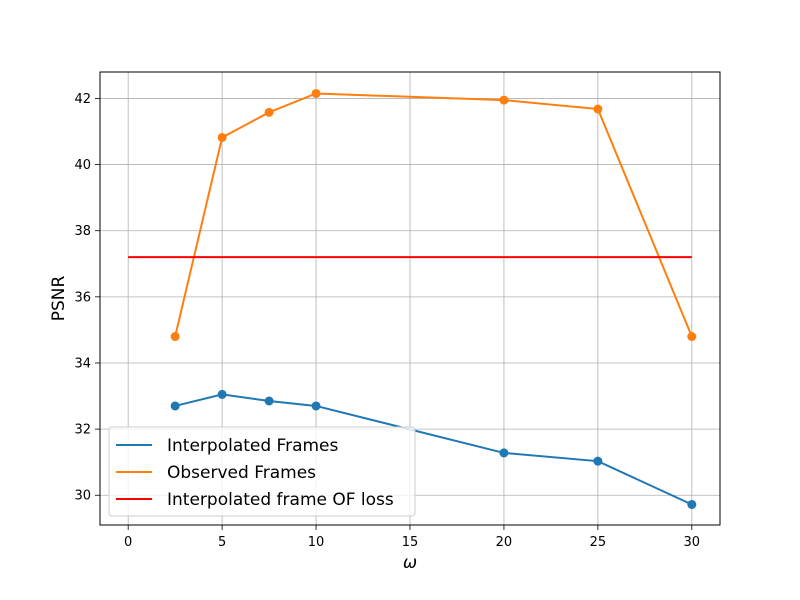  I want to click on y-tick-label: 38, so click(82, 231).